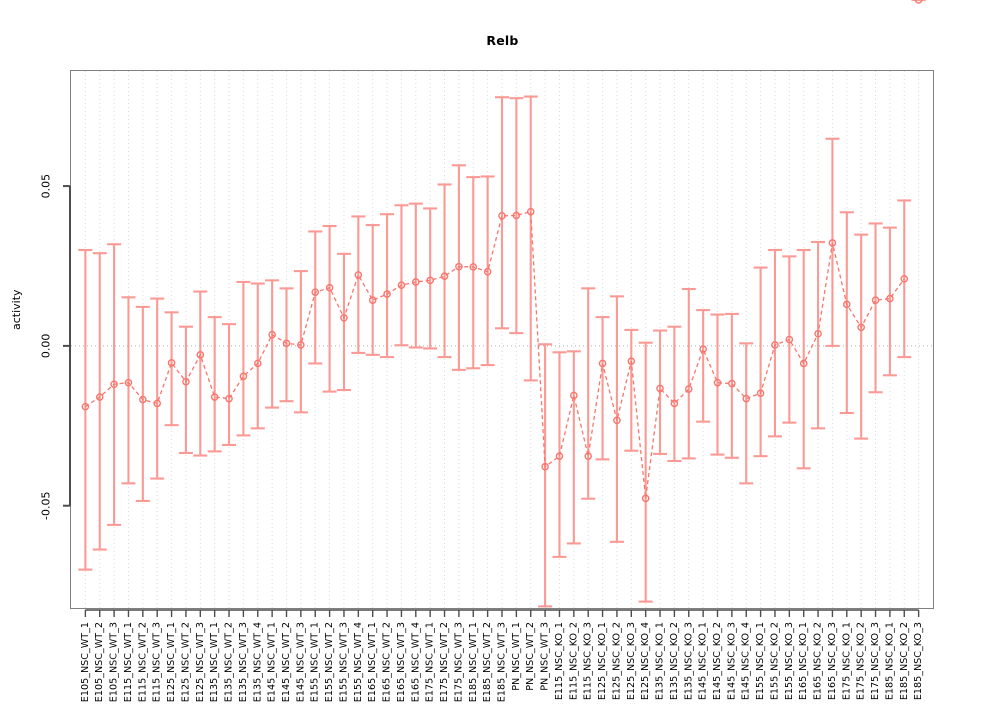  What do you see at coordinates (731, 661) in the screenshot?
I see `x-tick-label: E145_NSC_KO_3` at bounding box center [731, 661].